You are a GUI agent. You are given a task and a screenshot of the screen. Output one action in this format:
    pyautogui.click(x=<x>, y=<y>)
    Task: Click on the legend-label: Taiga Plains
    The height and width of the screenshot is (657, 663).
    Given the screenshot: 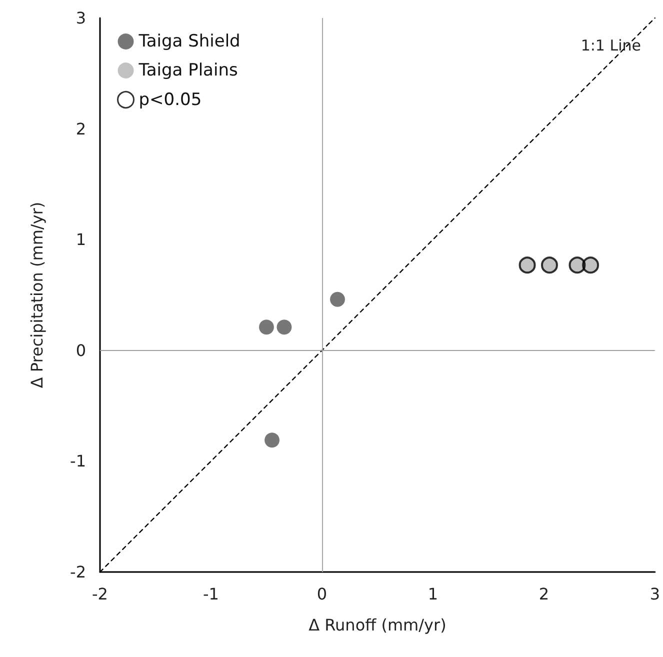 What is the action you would take?
    pyautogui.click(x=188, y=70)
    